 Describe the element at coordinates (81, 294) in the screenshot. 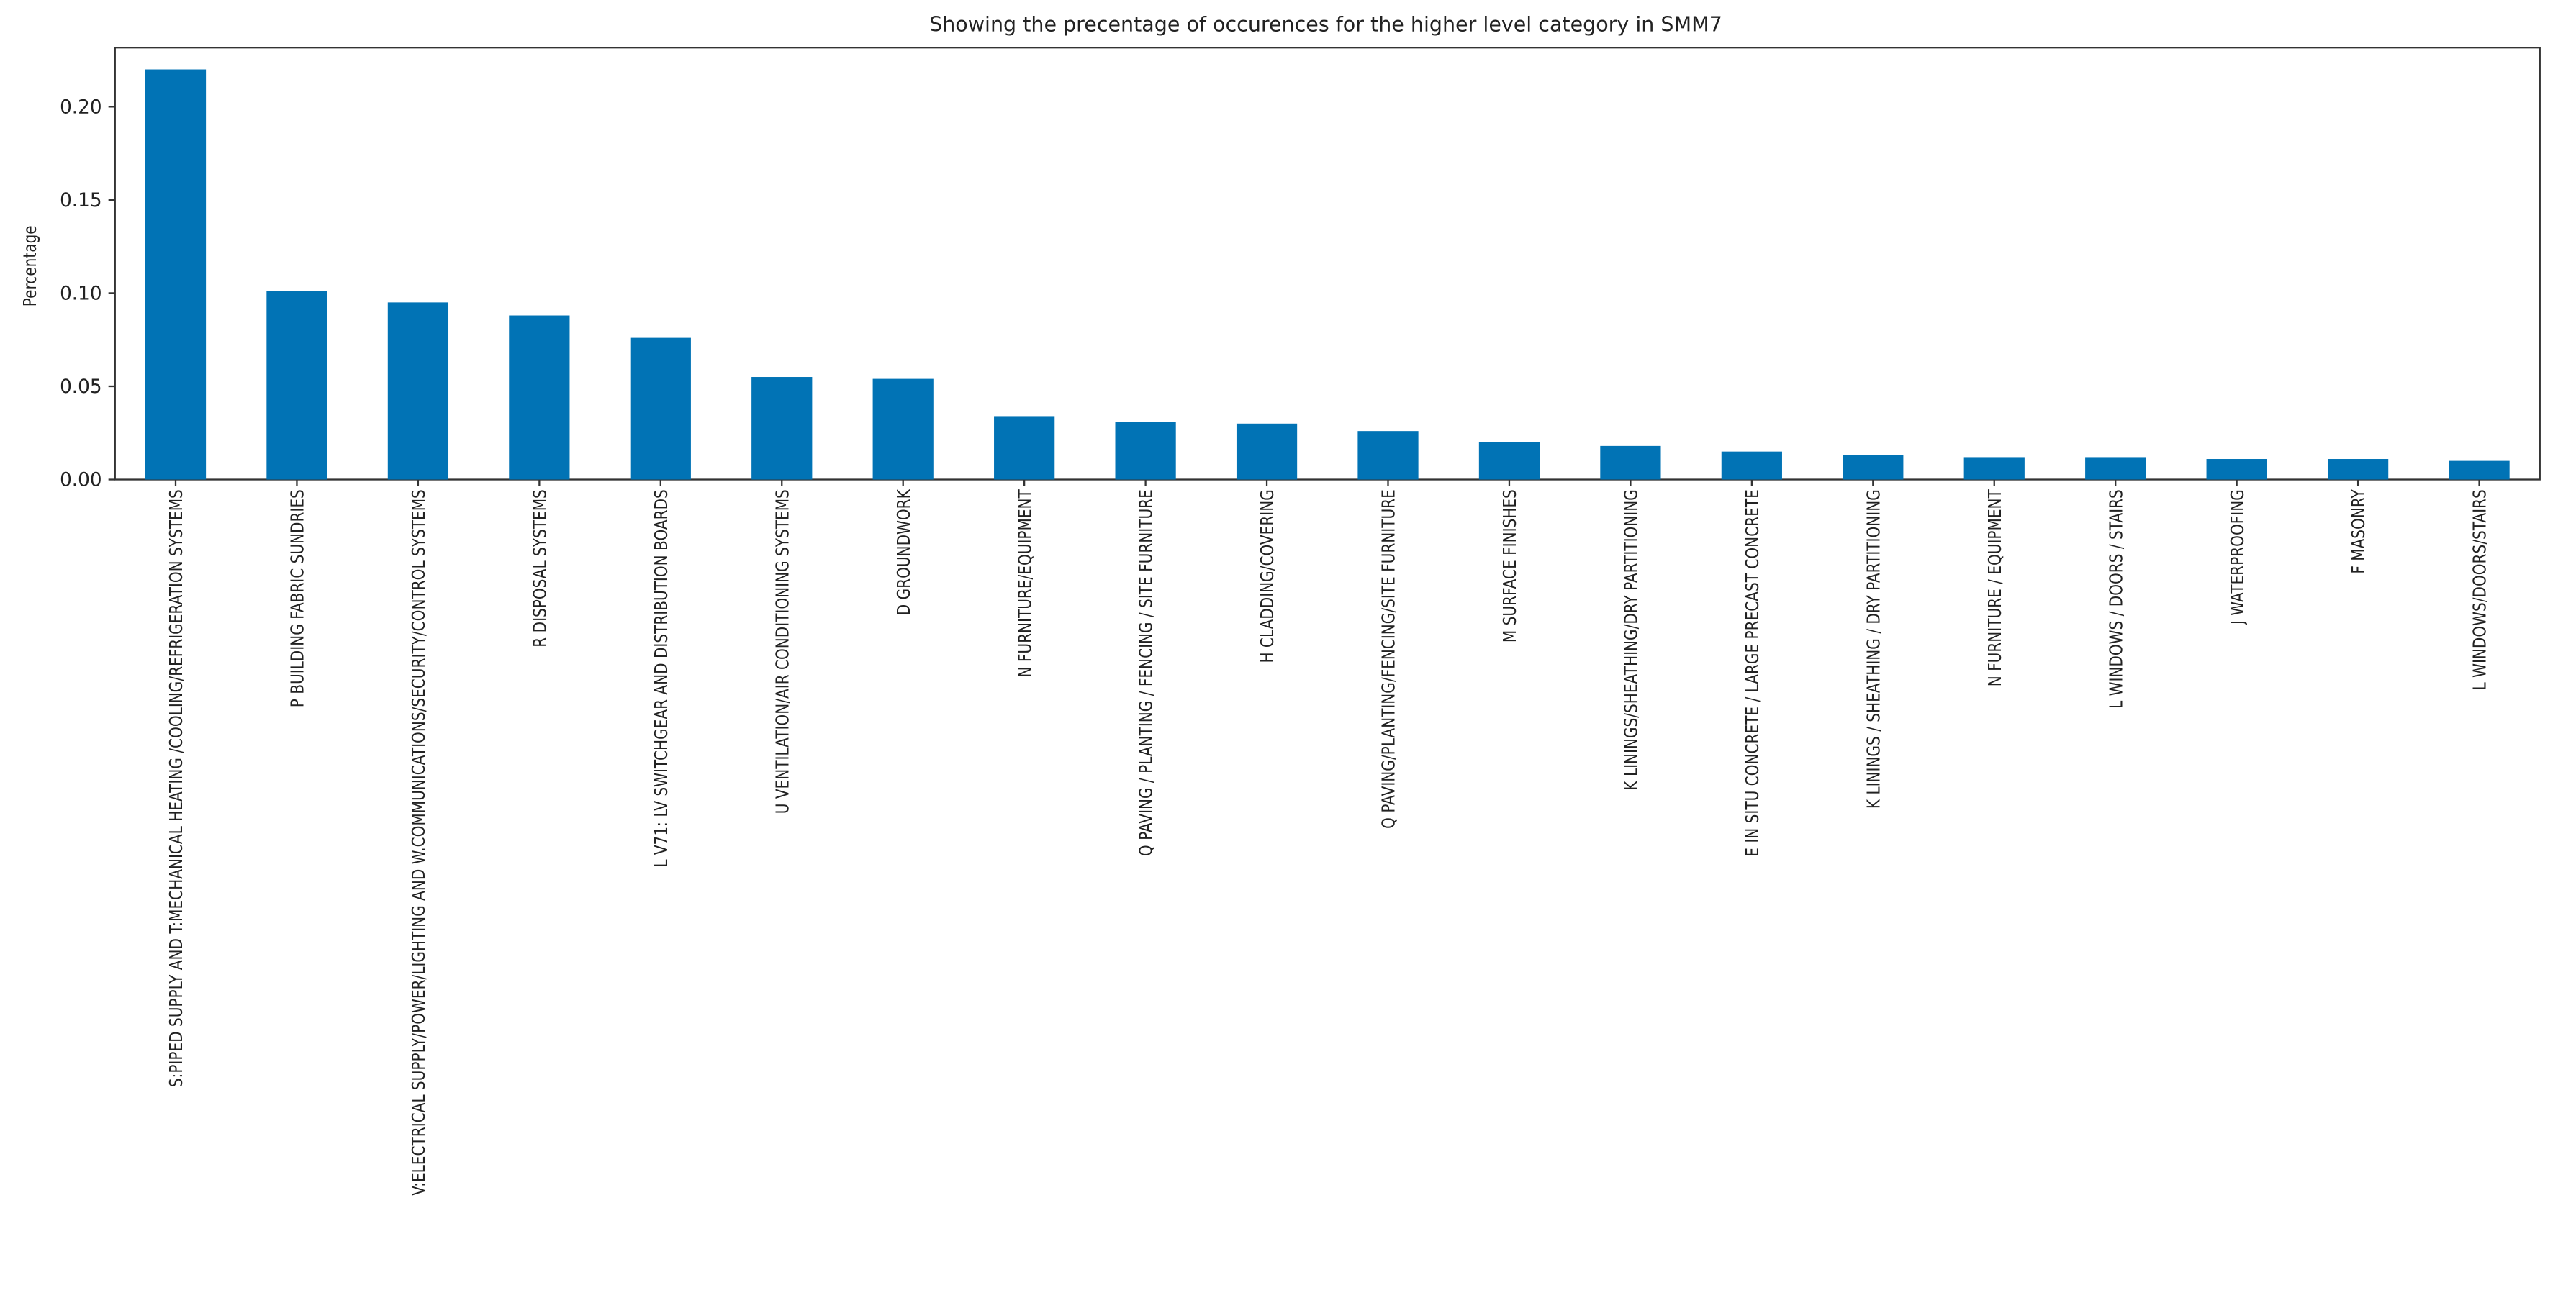

I see `y-tick-label: 0.10` at that location.